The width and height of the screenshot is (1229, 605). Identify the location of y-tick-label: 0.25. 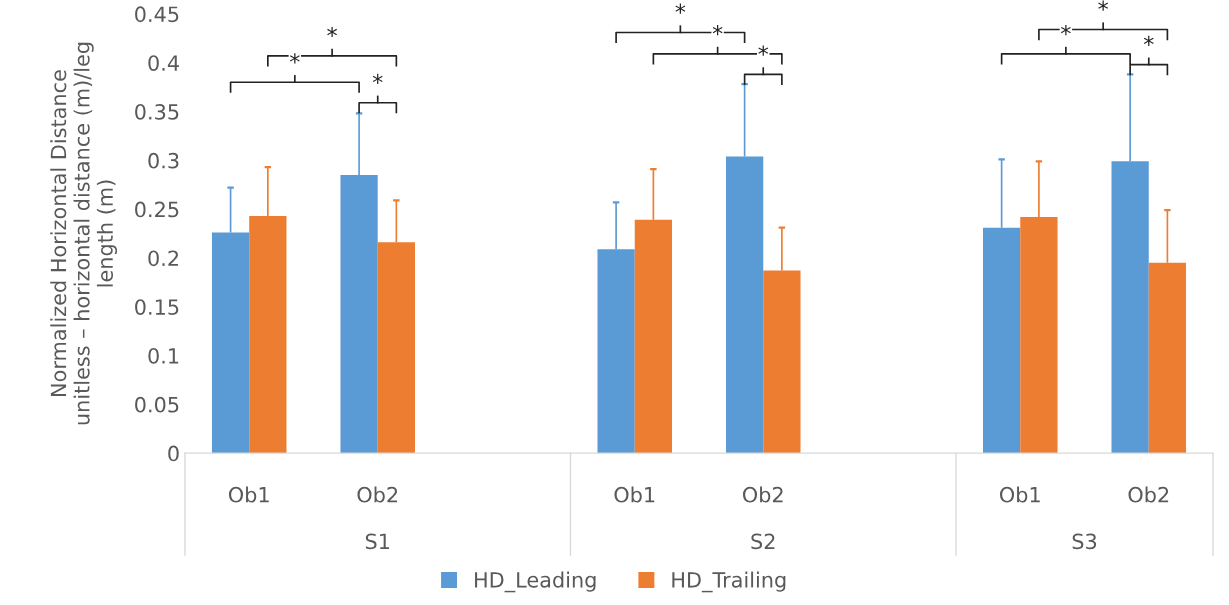
(157, 209).